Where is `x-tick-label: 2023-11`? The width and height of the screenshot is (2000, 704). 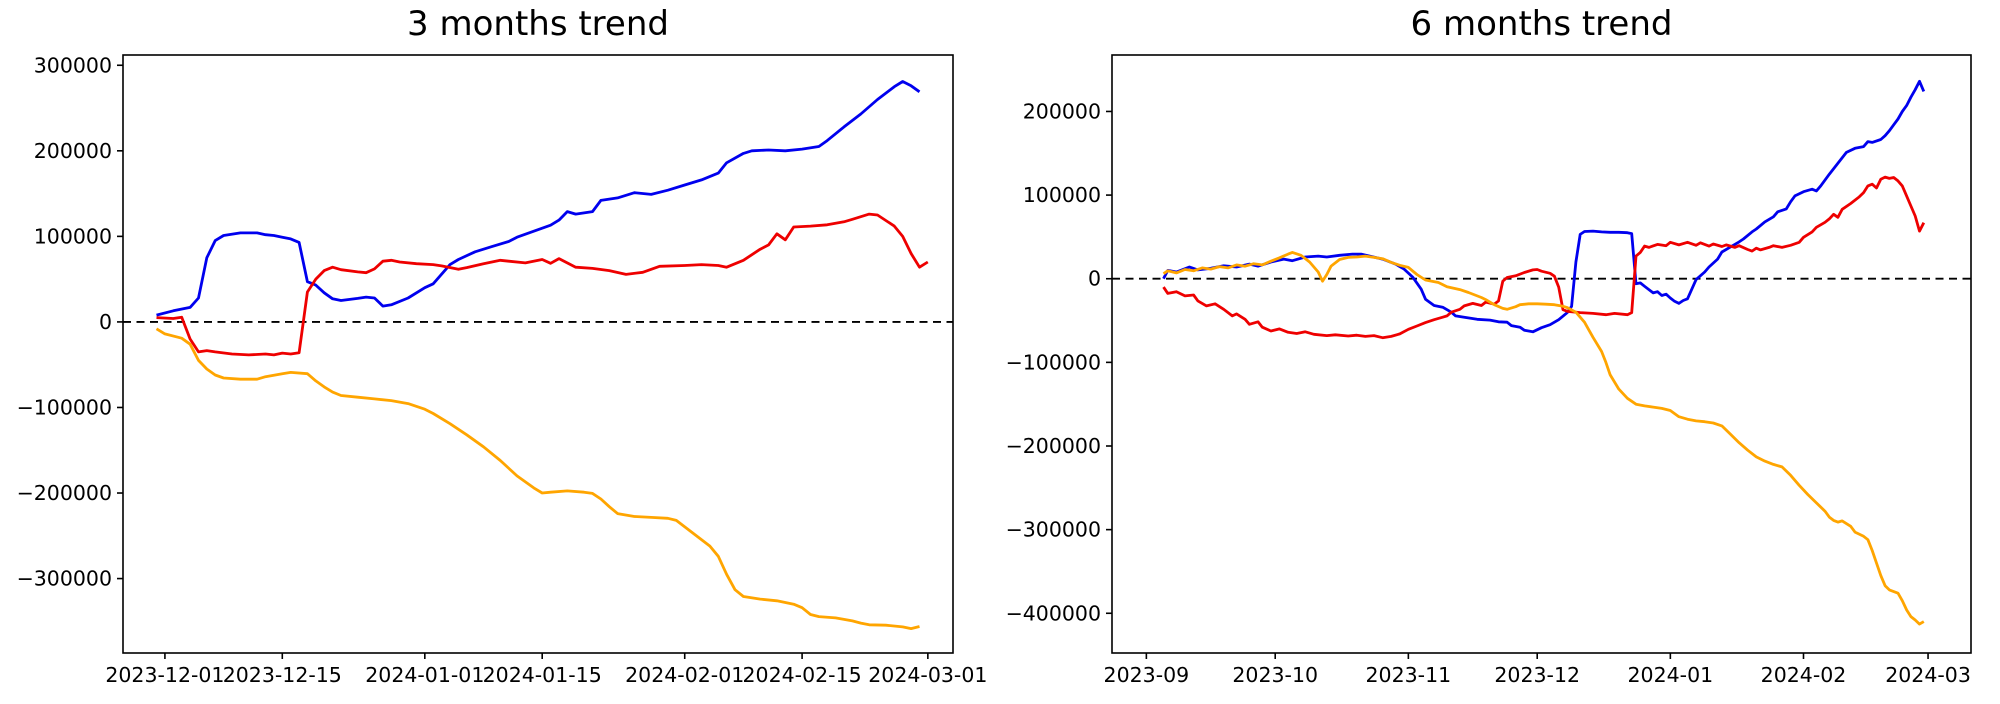 x-tick-label: 2023-11 is located at coordinates (1409, 675).